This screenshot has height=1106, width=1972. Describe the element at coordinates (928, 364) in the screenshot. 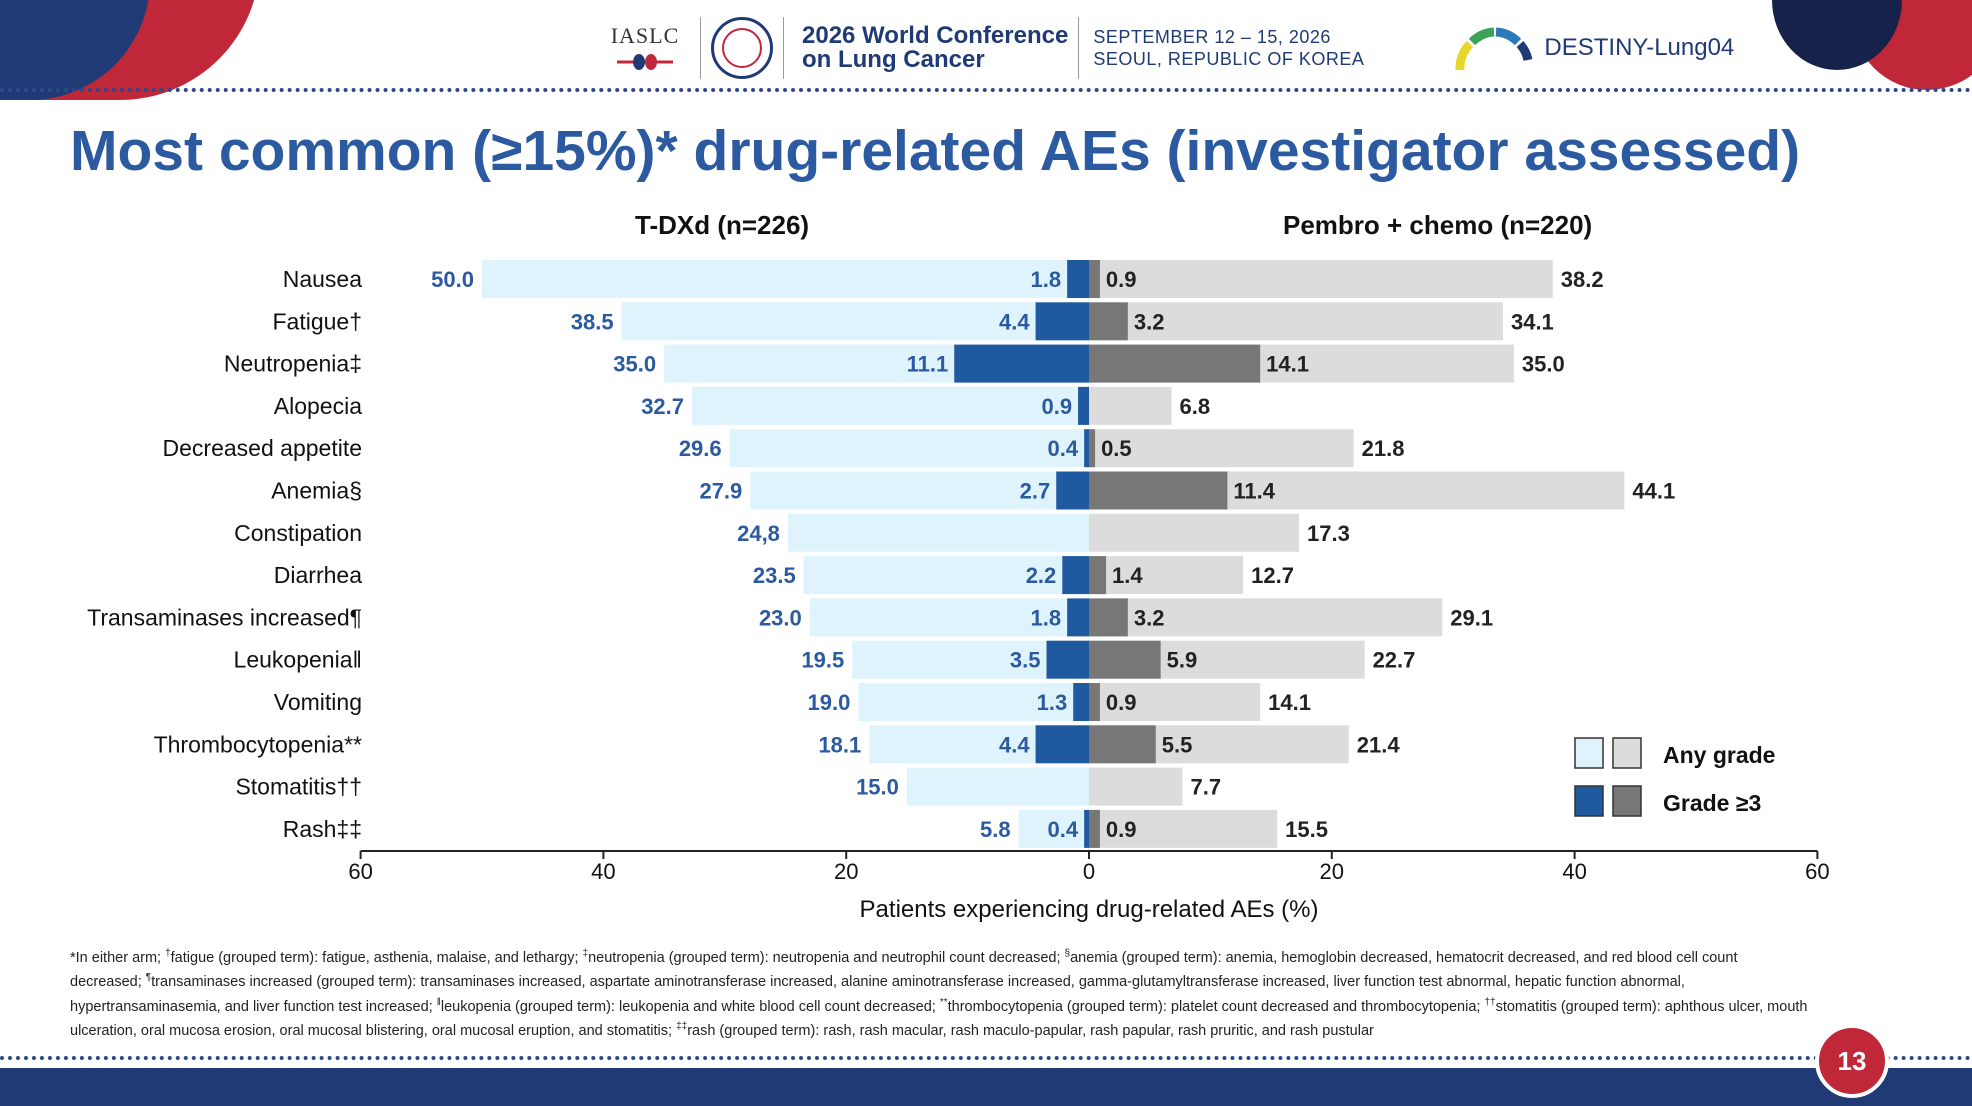

I see `data-label-tdxd-grade3: 11.1` at that location.